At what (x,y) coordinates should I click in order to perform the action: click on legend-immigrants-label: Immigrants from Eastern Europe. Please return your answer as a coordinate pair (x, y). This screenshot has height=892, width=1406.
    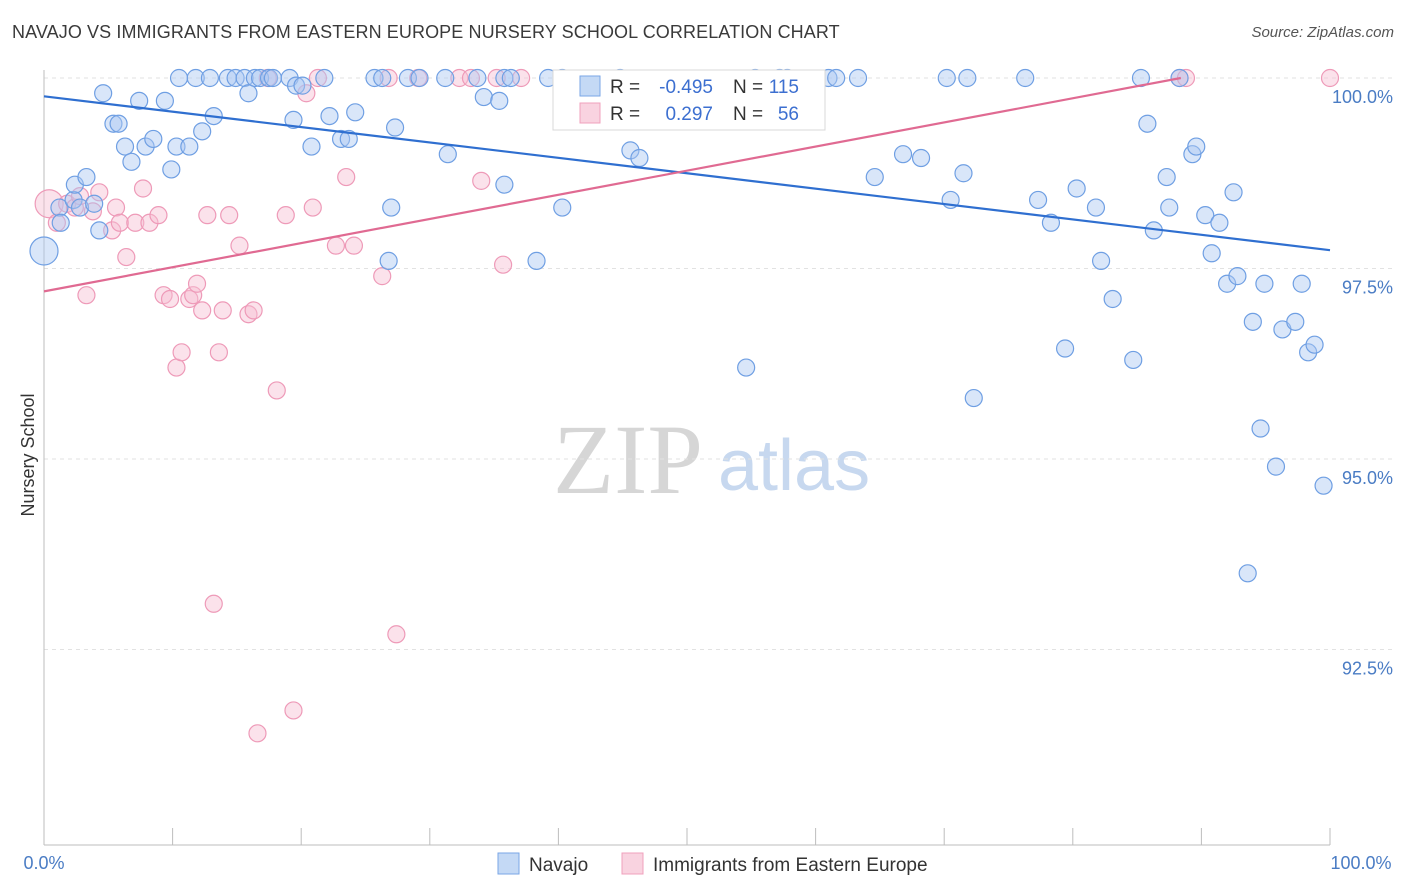
    Looking at the image, I should click on (790, 865).